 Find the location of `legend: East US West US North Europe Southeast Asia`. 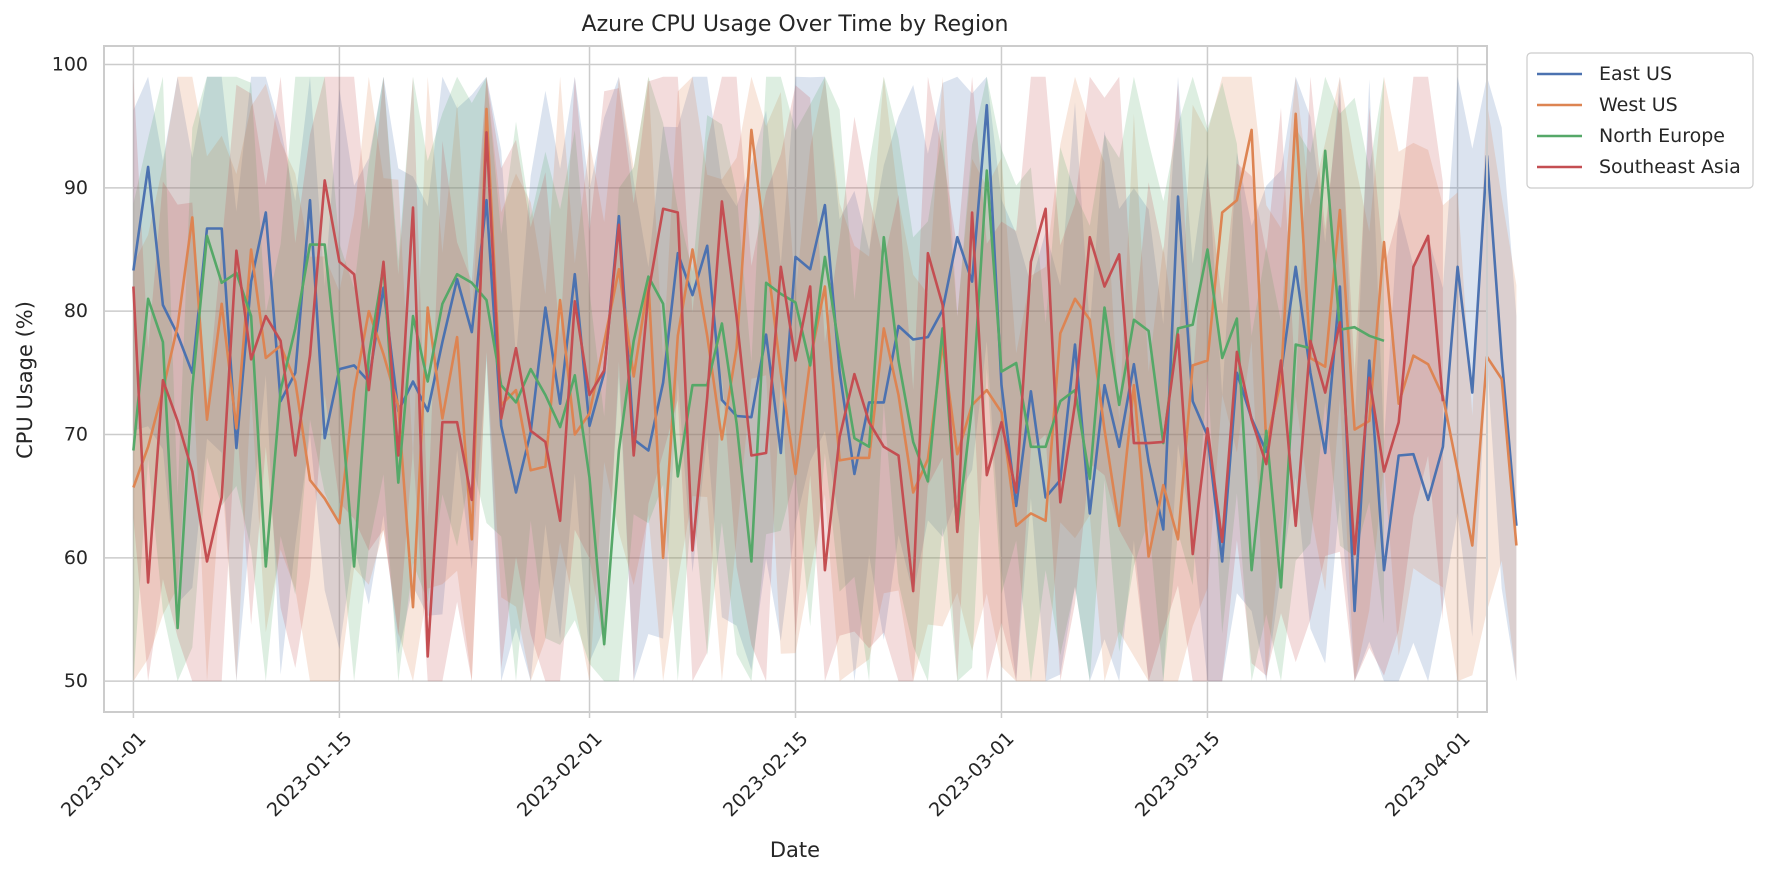

legend: East US West US North Europe Southeast Asia is located at coordinates (1640, 120).